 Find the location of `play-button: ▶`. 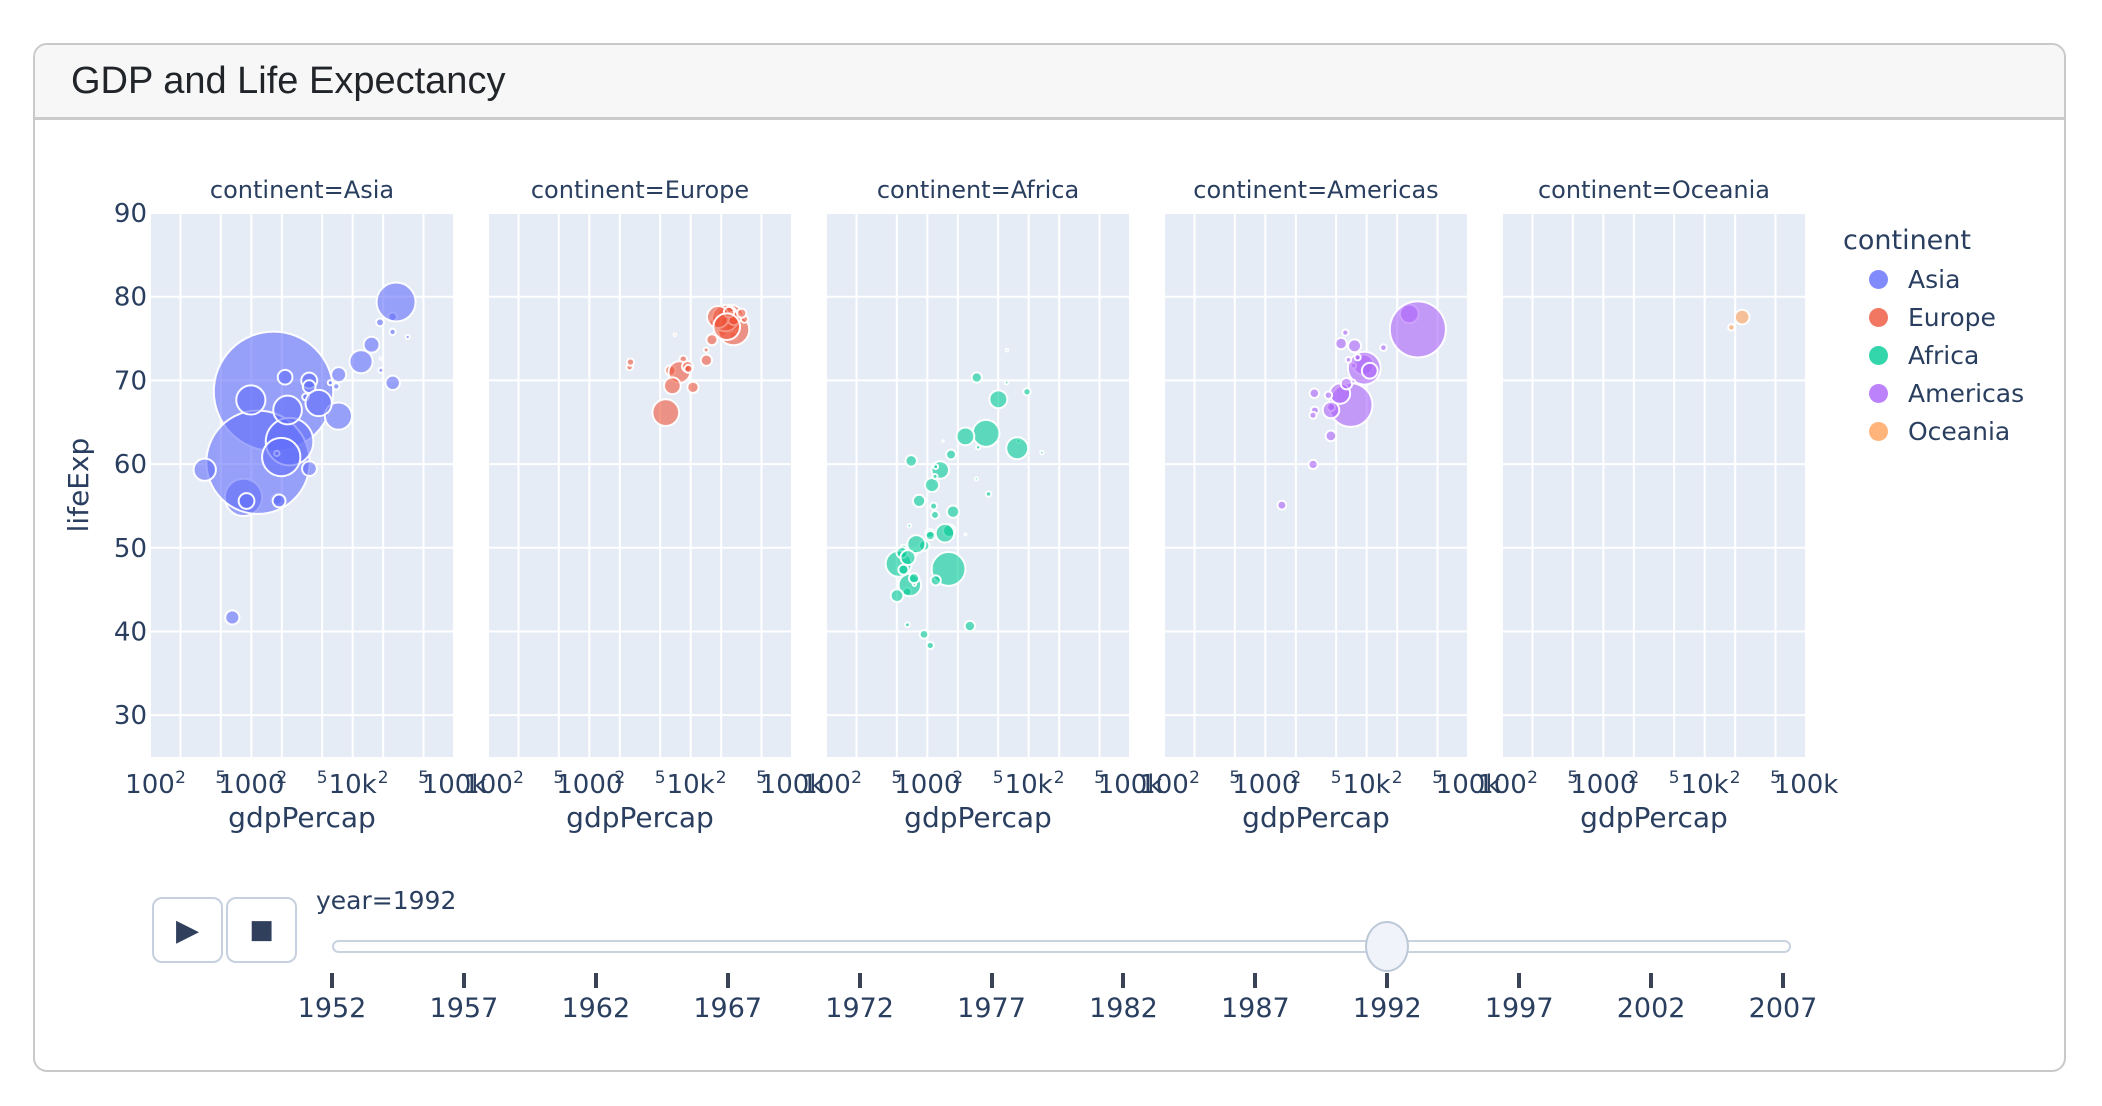

play-button: ▶ is located at coordinates (187, 930).